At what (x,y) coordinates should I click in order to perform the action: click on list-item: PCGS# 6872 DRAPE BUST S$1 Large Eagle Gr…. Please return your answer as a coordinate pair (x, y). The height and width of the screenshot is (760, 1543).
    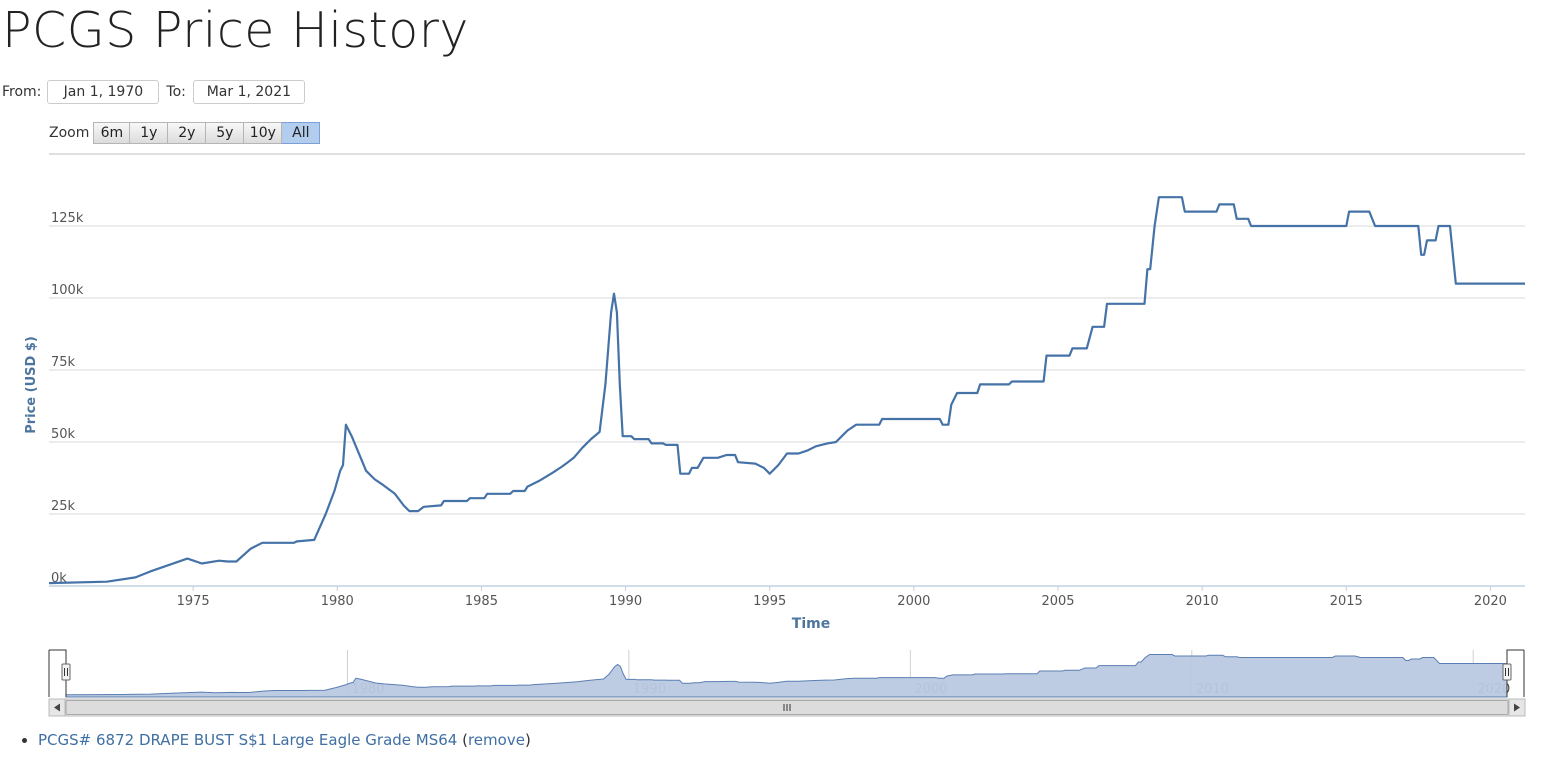
    Looking at the image, I should click on (284, 740).